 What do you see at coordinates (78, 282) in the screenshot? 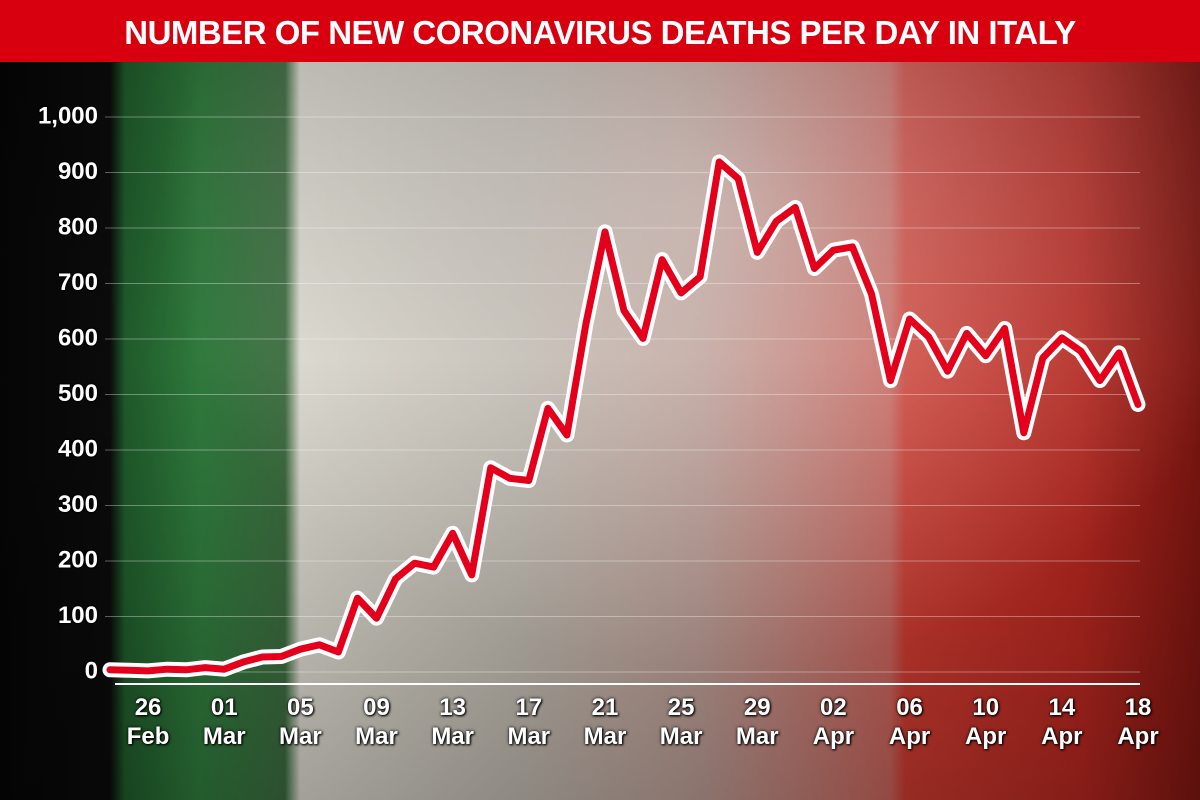
I see `y-tick-label: 700` at bounding box center [78, 282].